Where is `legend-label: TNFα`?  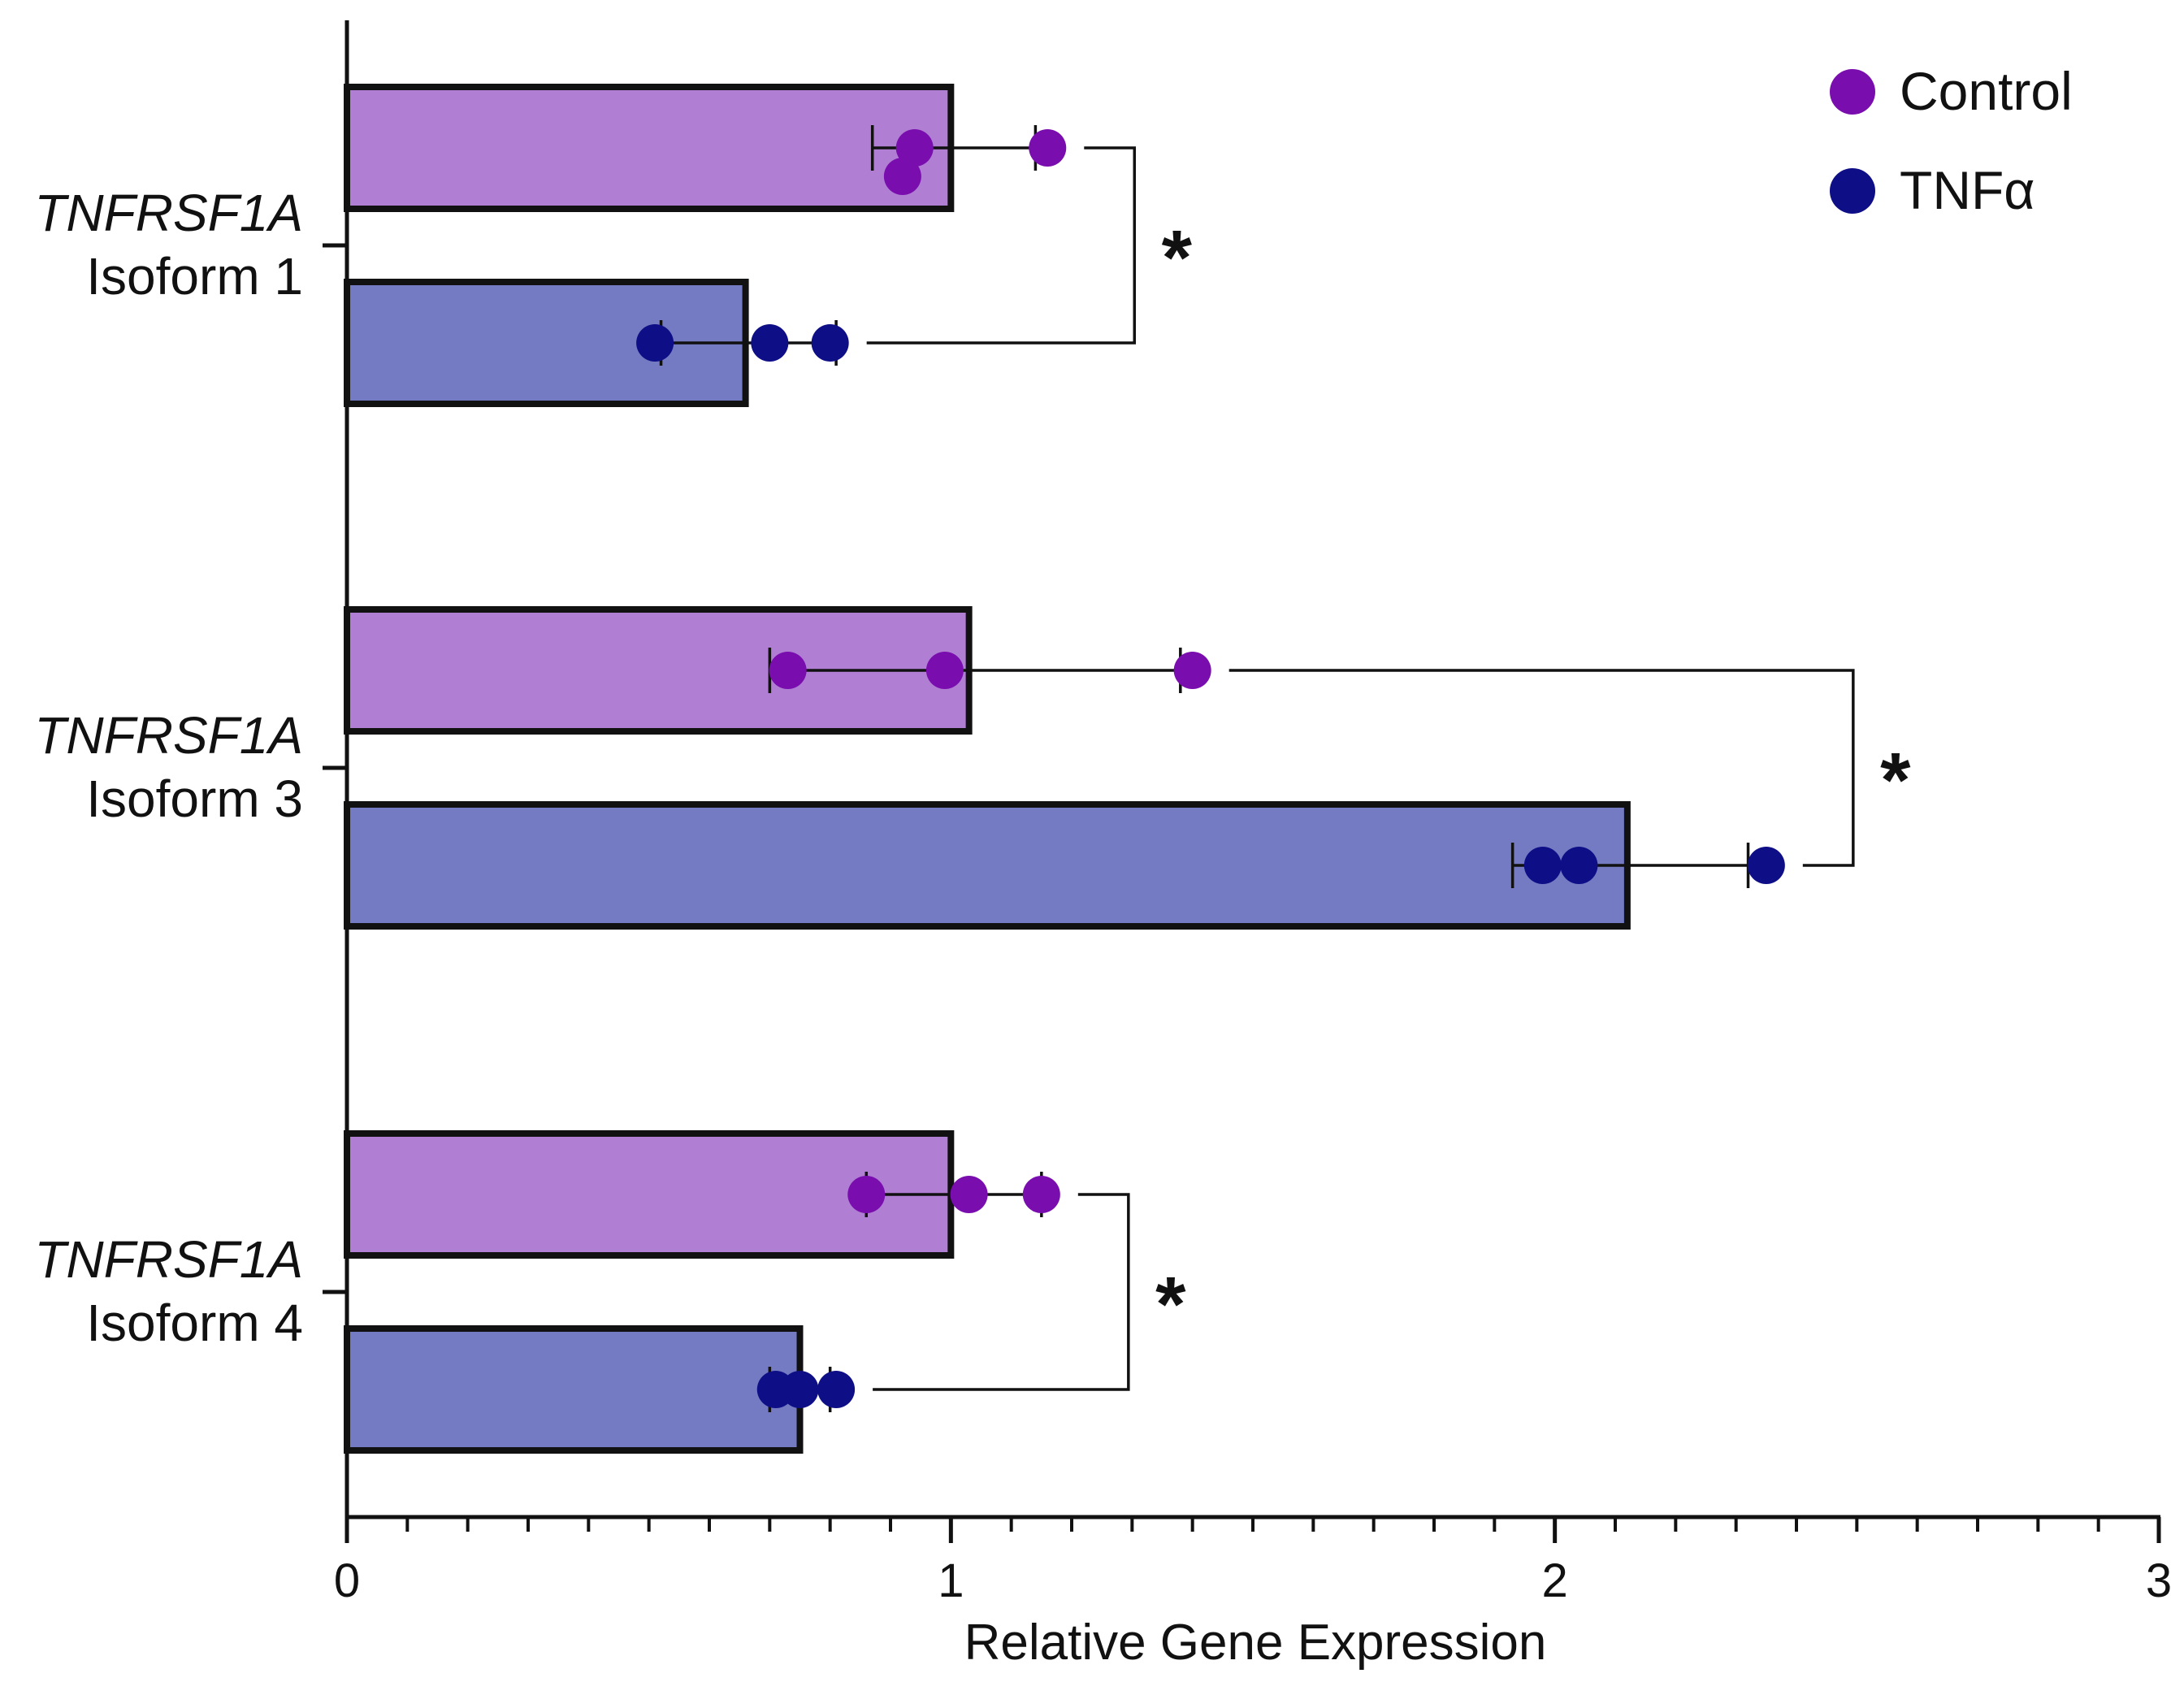
legend-label: TNFα is located at coordinates (1967, 190).